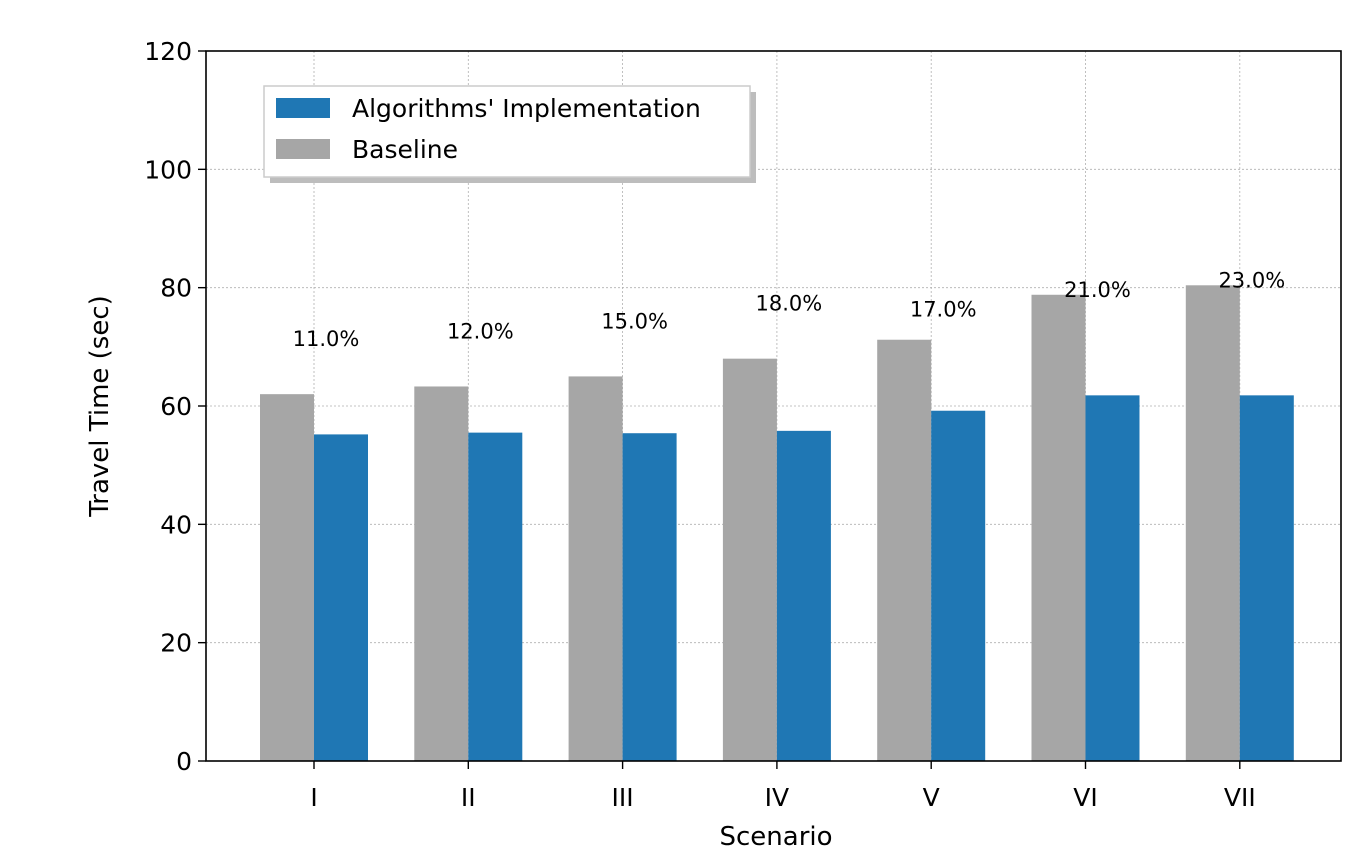  Describe the element at coordinates (634, 321) in the screenshot. I see `bar-percentage-label: 15.0%` at that location.